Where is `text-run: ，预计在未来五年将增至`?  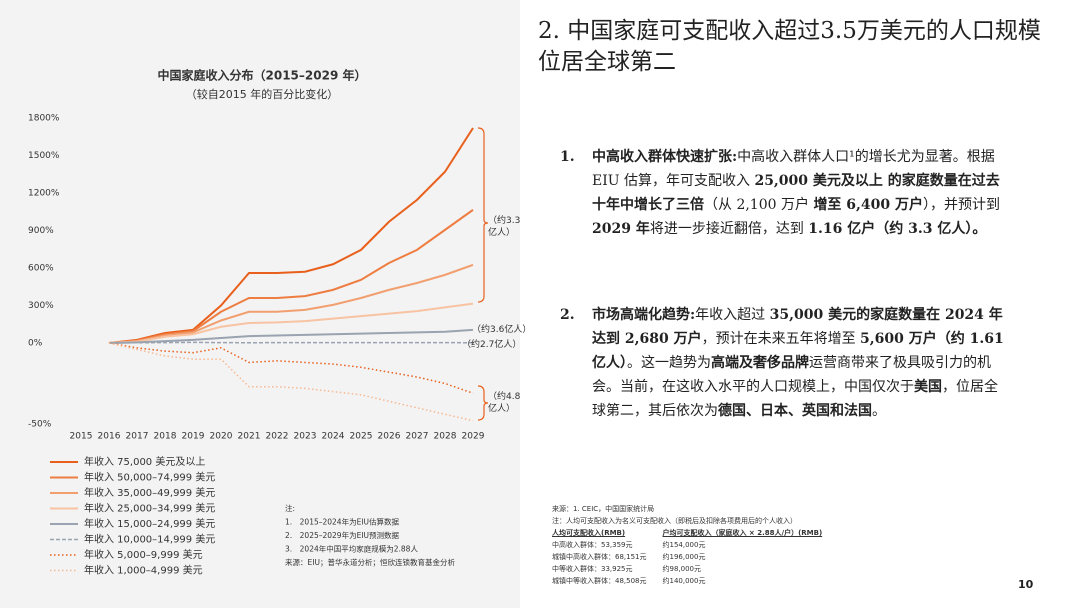
text-run: ，预计在未来五年将增至 is located at coordinates (781, 339).